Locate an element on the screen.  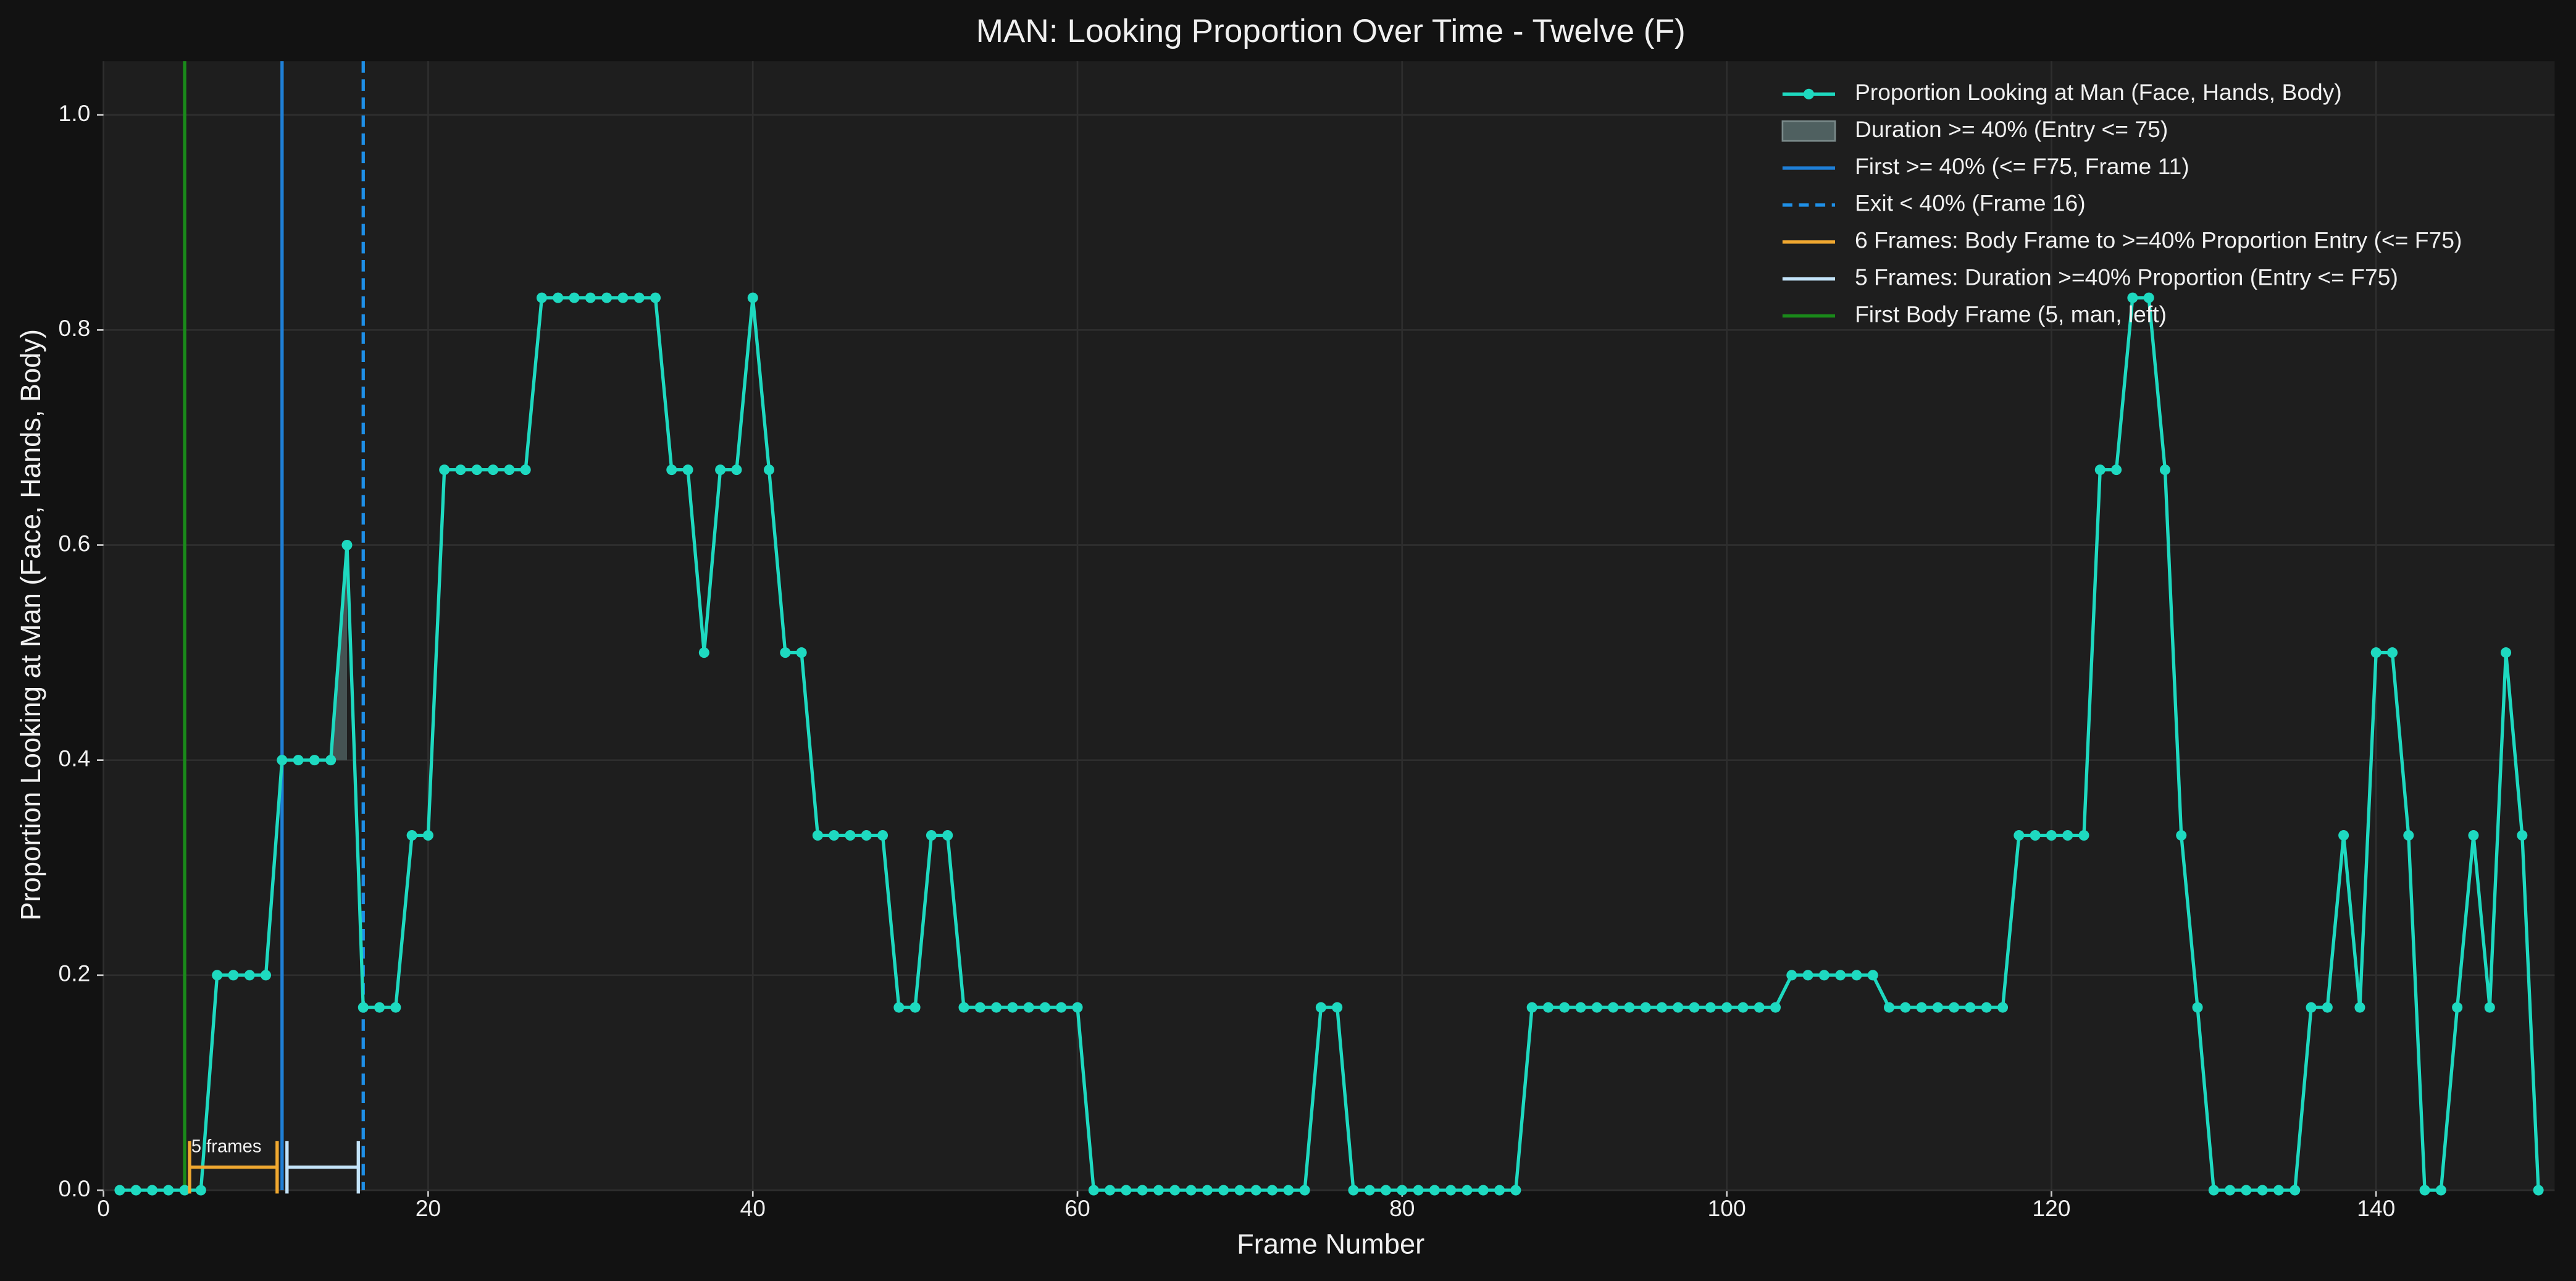
y-tick-label: 0.4 is located at coordinates (75, 758).